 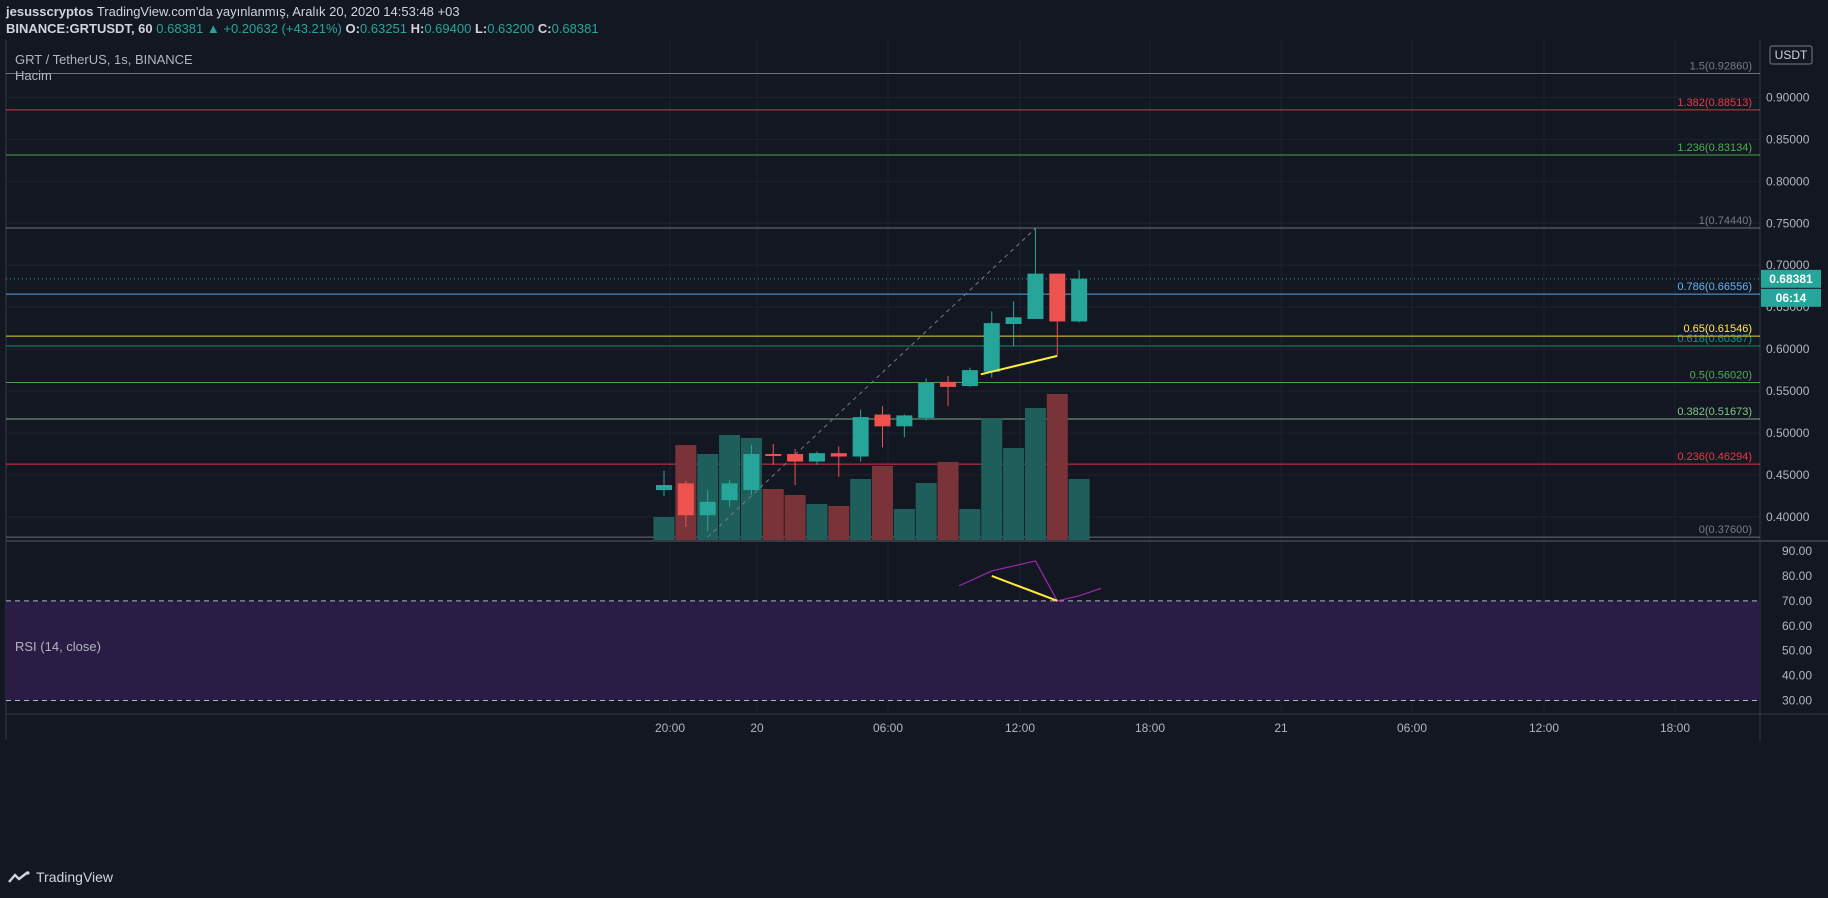 I want to click on time-tick: 21, so click(x=1281, y=728).